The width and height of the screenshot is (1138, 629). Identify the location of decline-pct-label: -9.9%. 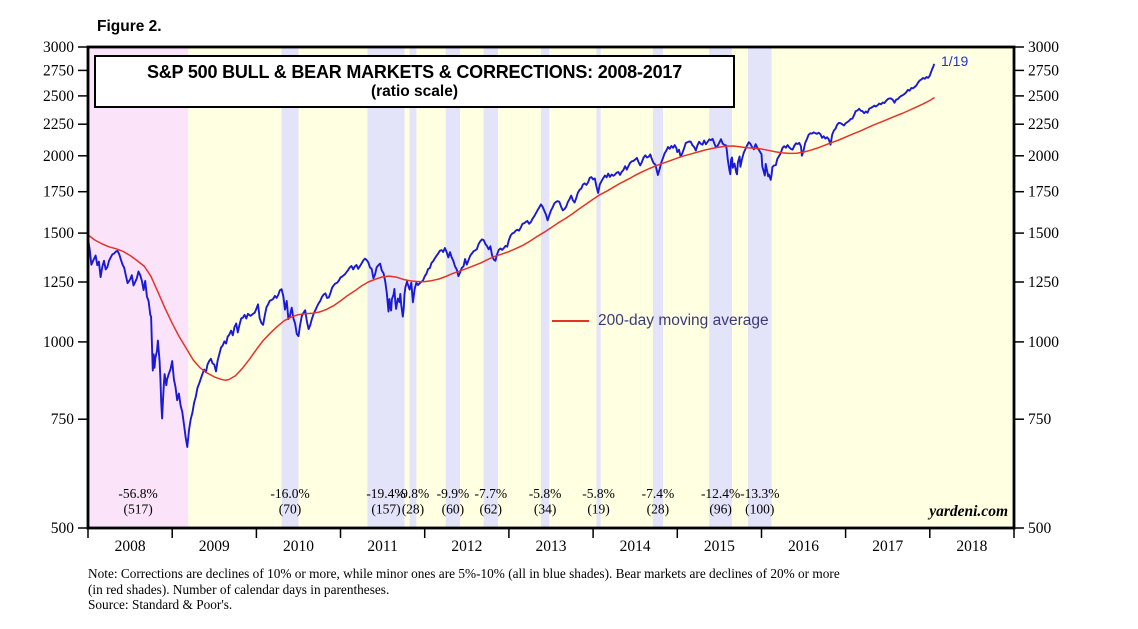
(453, 493).